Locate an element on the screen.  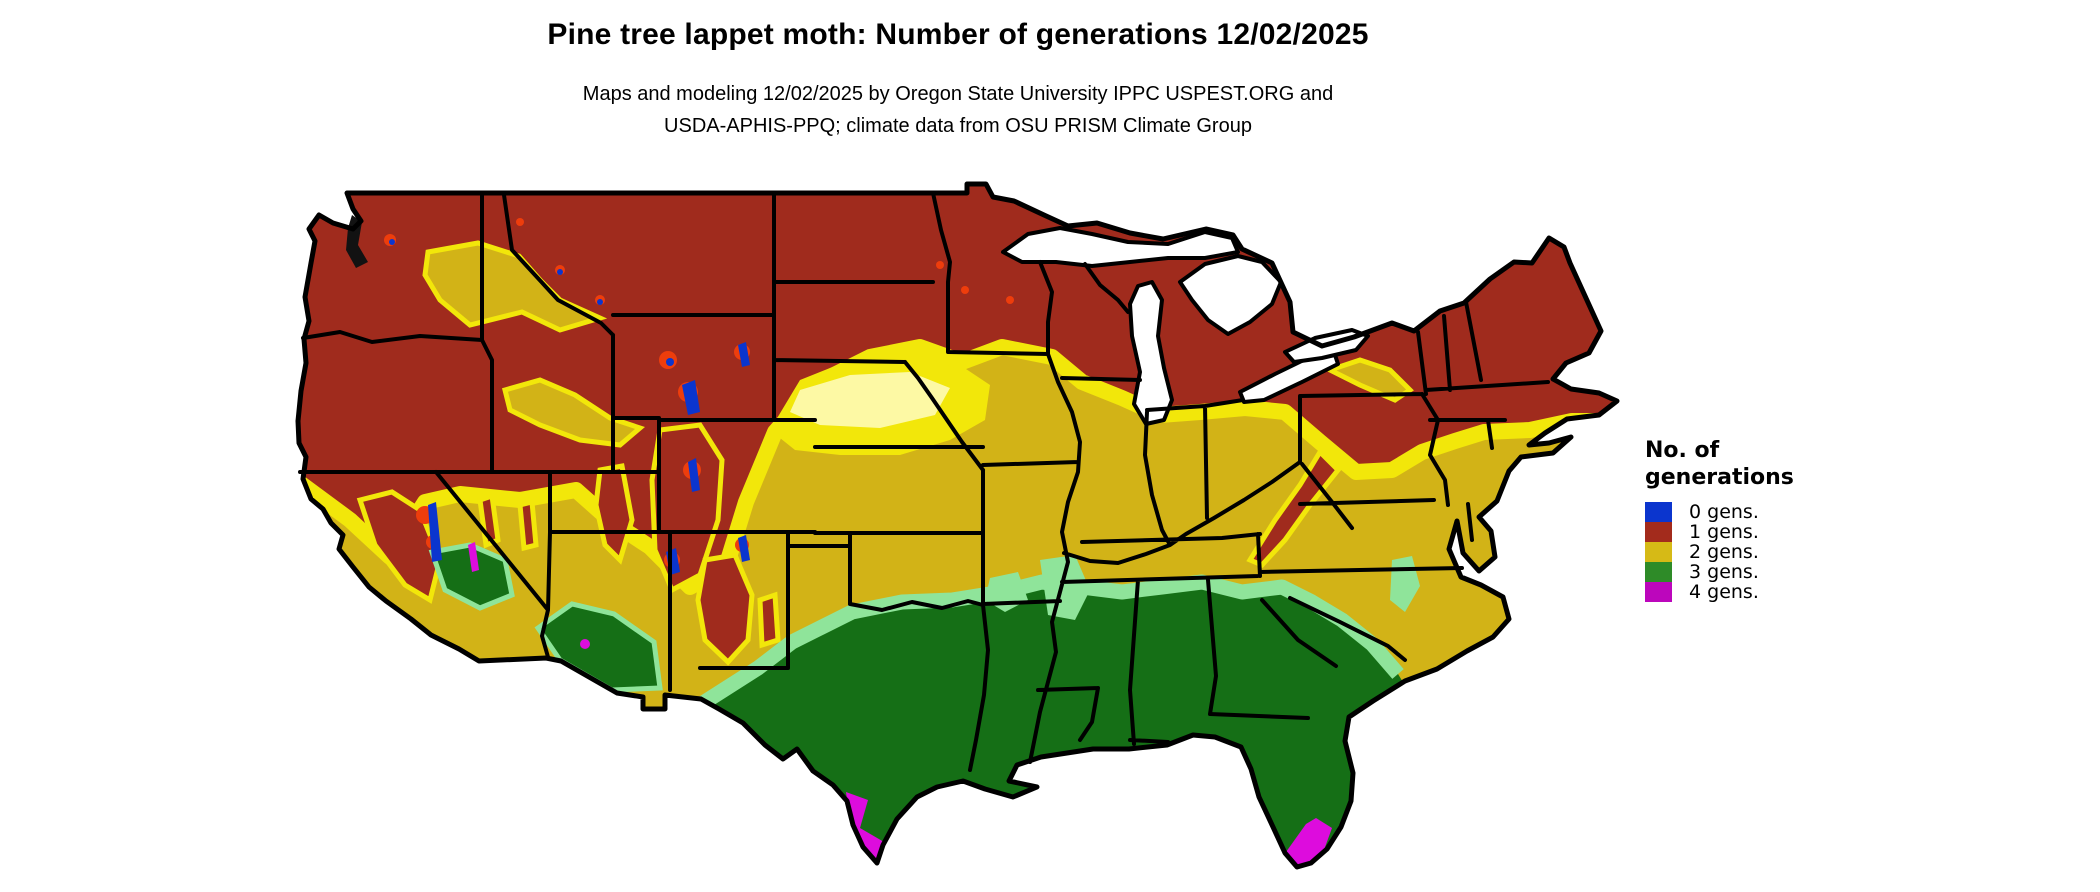
lake-superior is located at coordinates (1120, 247).